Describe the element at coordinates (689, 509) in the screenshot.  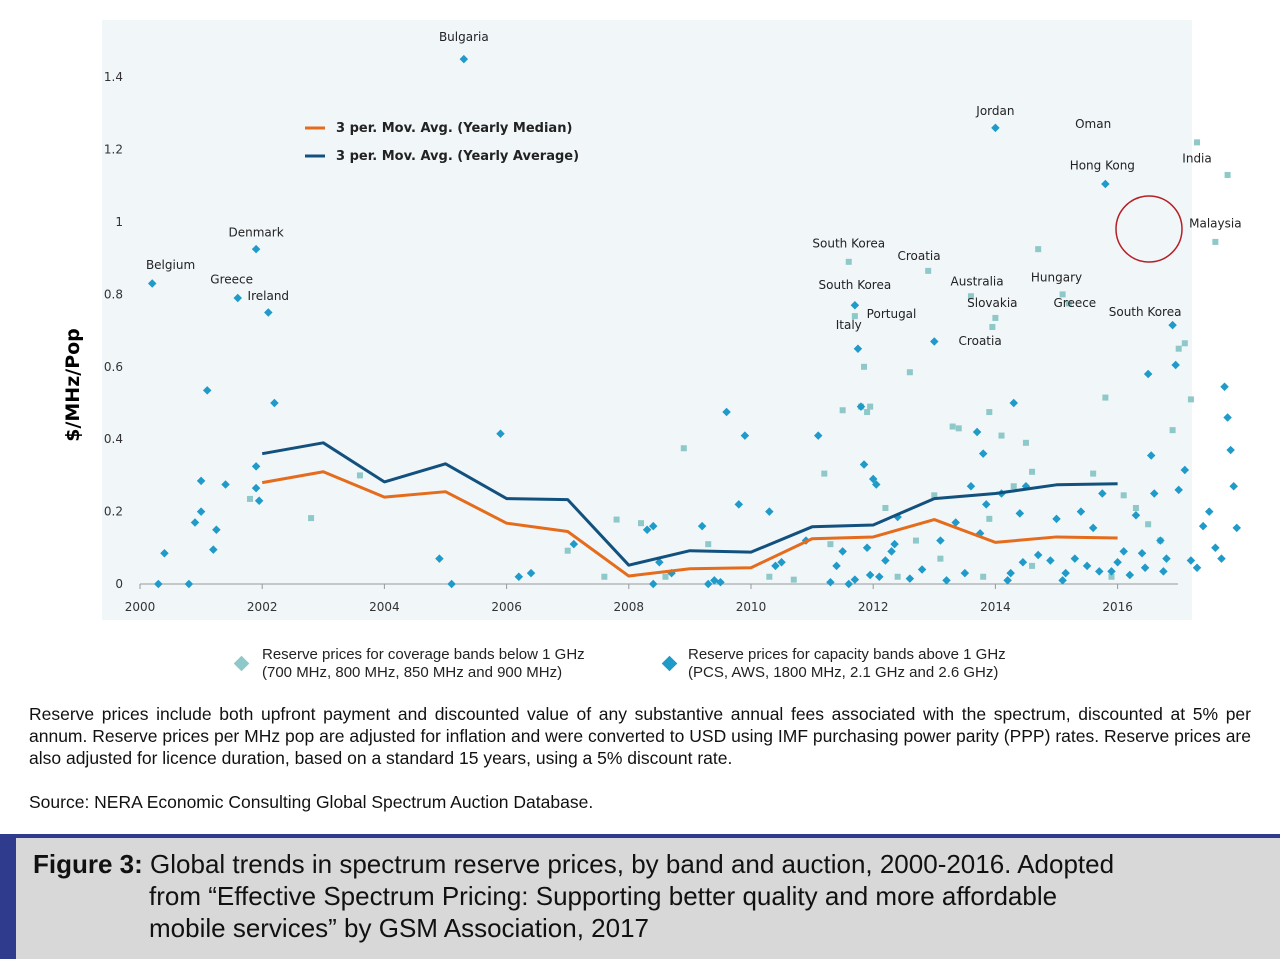
I see `trend-lines` at that location.